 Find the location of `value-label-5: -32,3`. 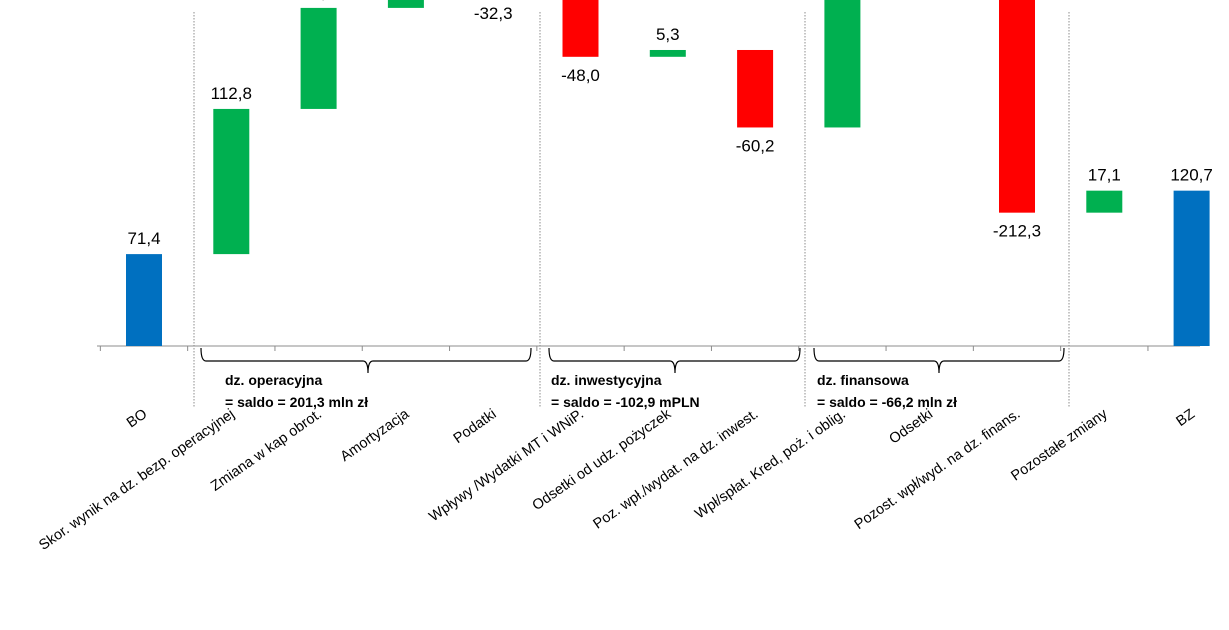

value-label-5: -32,3 is located at coordinates (493, 13).